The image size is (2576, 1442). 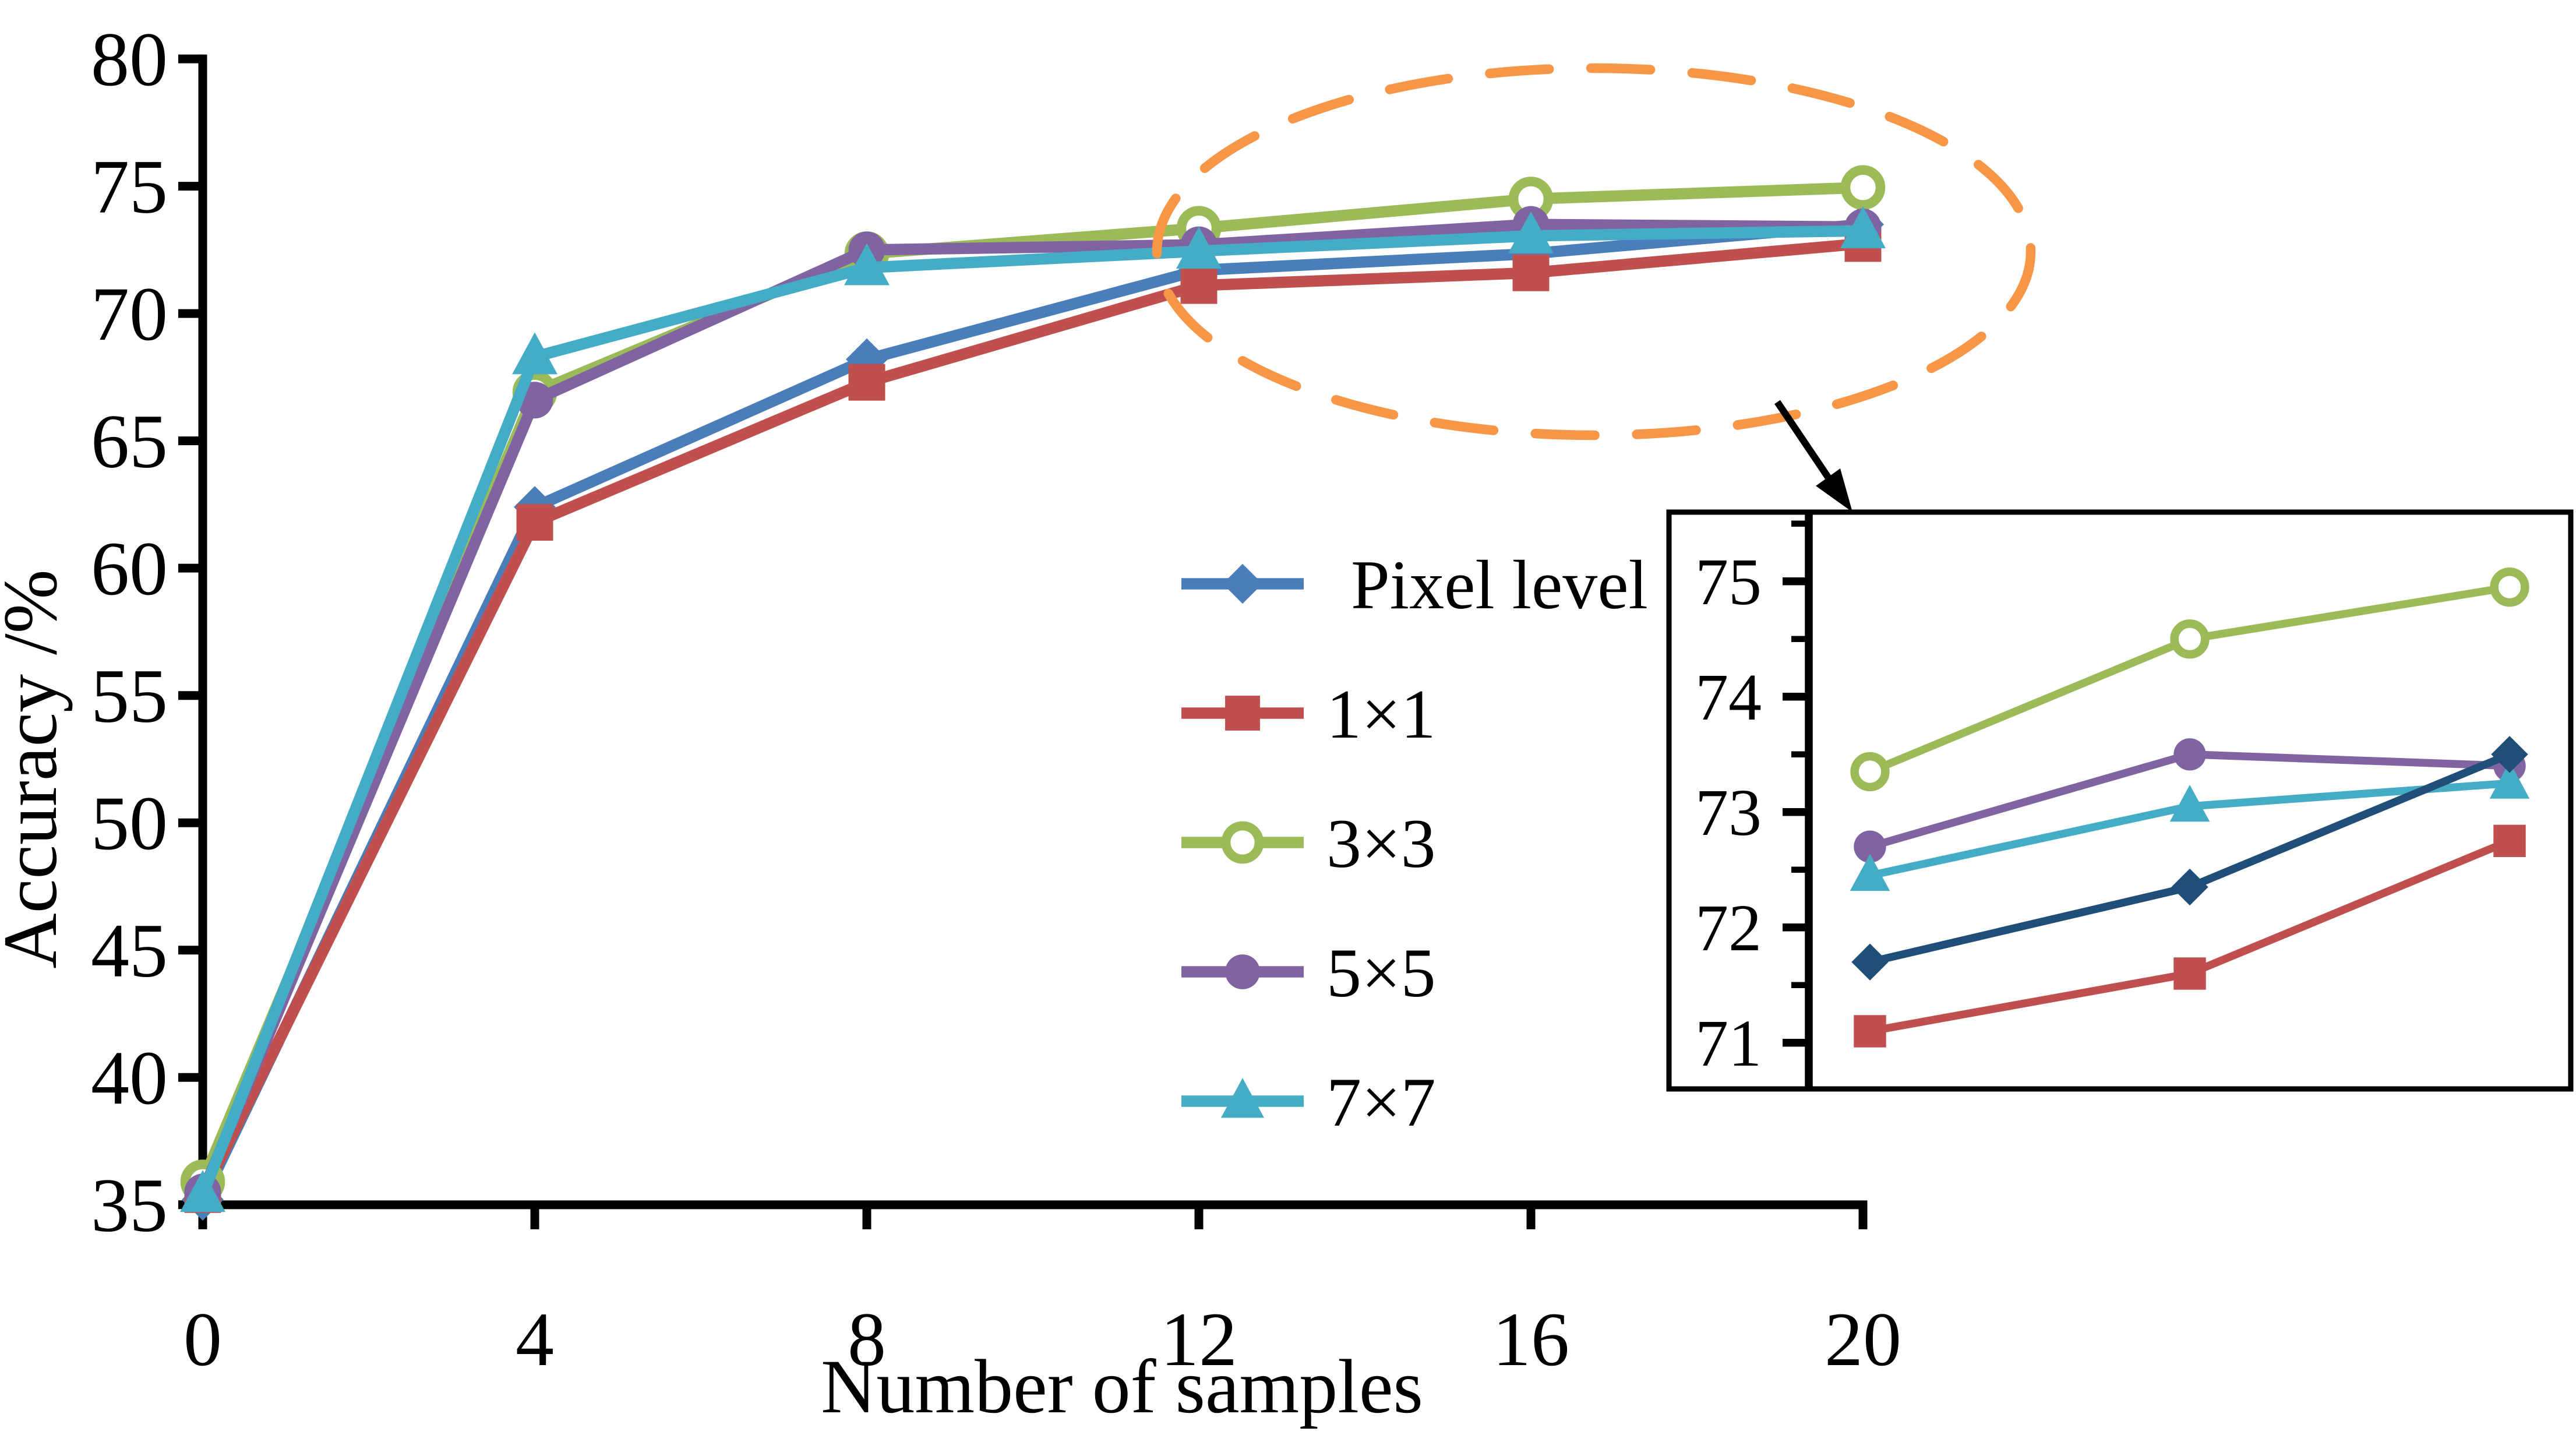 What do you see at coordinates (1242, 842) in the screenshot?
I see `legend-marker-3x3` at bounding box center [1242, 842].